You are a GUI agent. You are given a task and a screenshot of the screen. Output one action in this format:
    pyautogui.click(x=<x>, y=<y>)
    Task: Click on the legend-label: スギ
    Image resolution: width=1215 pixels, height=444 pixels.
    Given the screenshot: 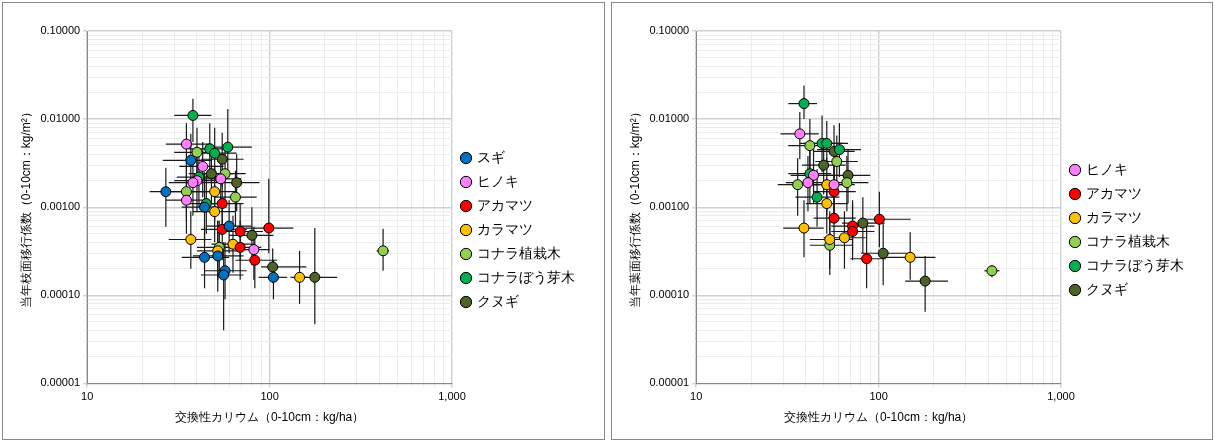 What is the action you would take?
    pyautogui.click(x=491, y=156)
    